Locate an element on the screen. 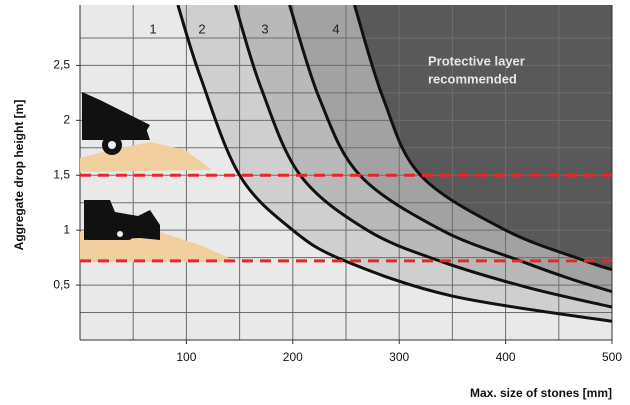 The image size is (630, 405). annotation: Protective layer is located at coordinates (476, 60).